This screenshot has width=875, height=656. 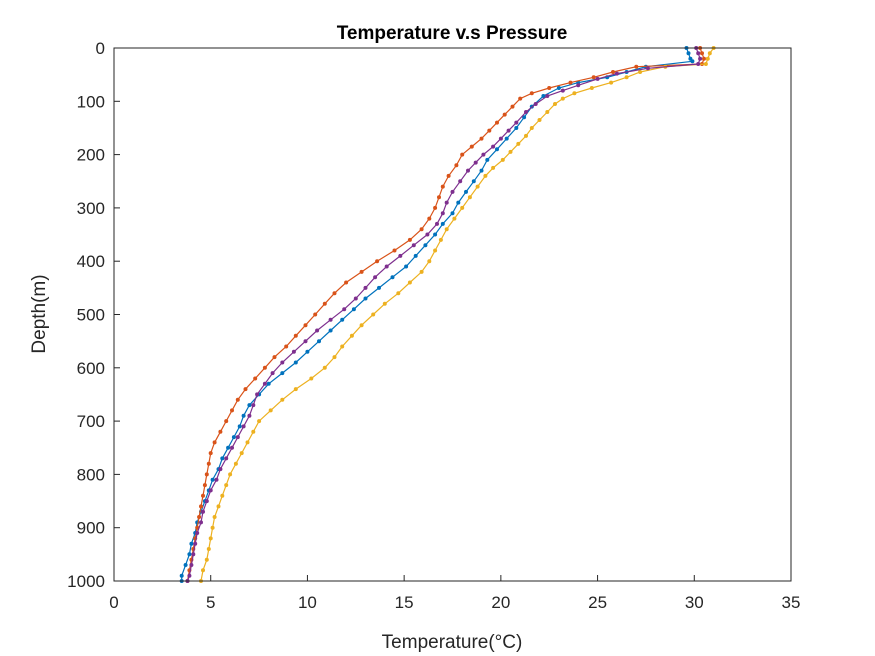 I want to click on y-tick-label: 1000, so click(x=86, y=581).